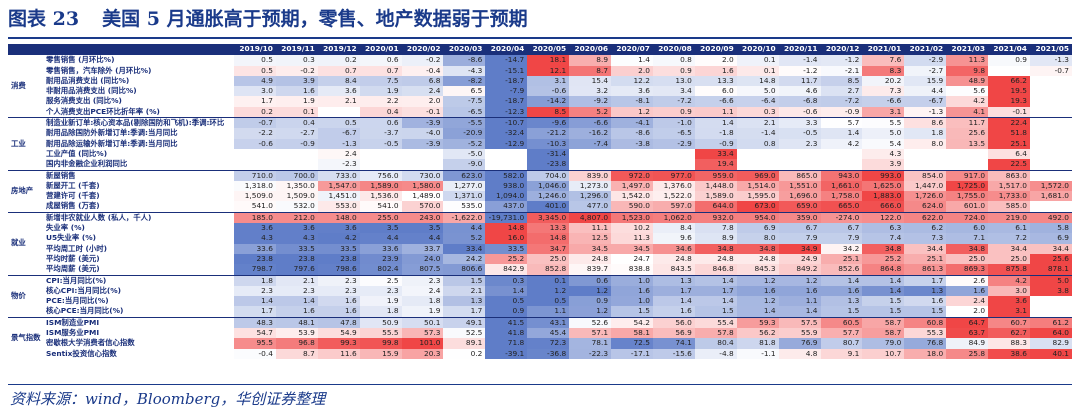 The height and width of the screenshot is (414, 1080). I want to click on value-cell: -4.1, so click(632, 123).